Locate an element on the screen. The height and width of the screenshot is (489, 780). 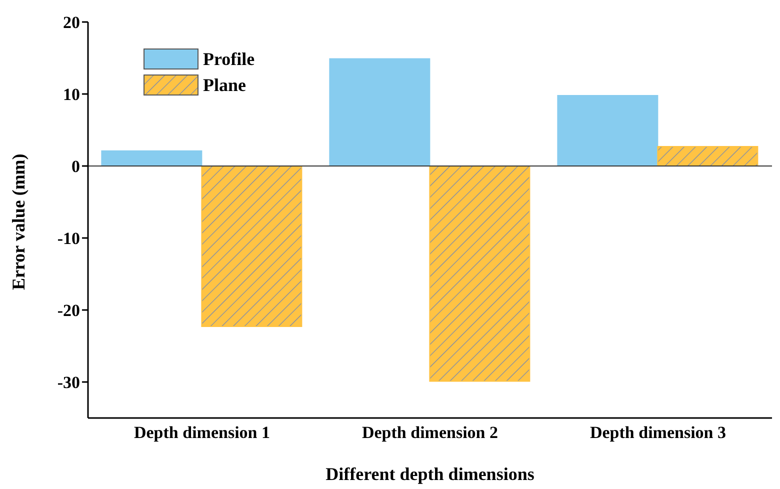
y-tick-label: 10 is located at coordinates (71, 94).